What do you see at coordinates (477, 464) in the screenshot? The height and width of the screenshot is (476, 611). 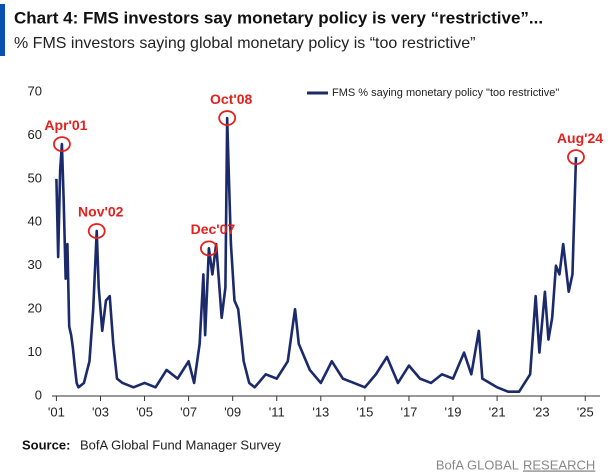 I see `footer-brand: BofA GLOBAL` at bounding box center [477, 464].